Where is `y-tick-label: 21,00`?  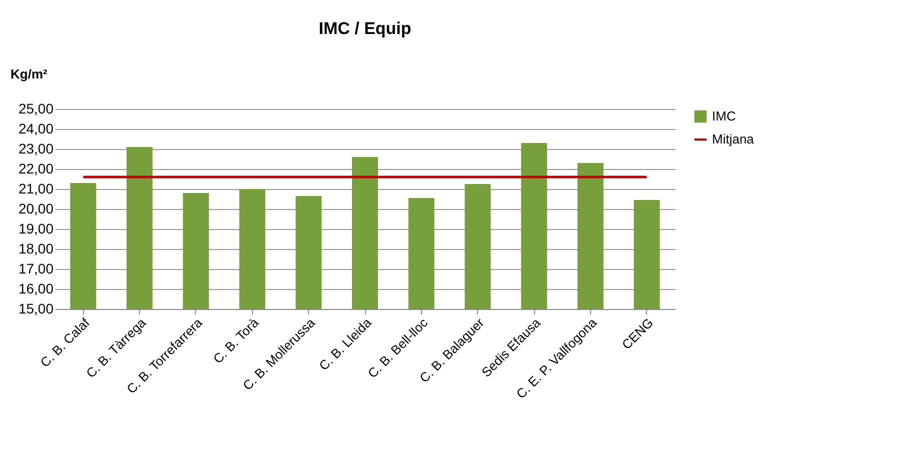 y-tick-label: 21,00 is located at coordinates (36, 188).